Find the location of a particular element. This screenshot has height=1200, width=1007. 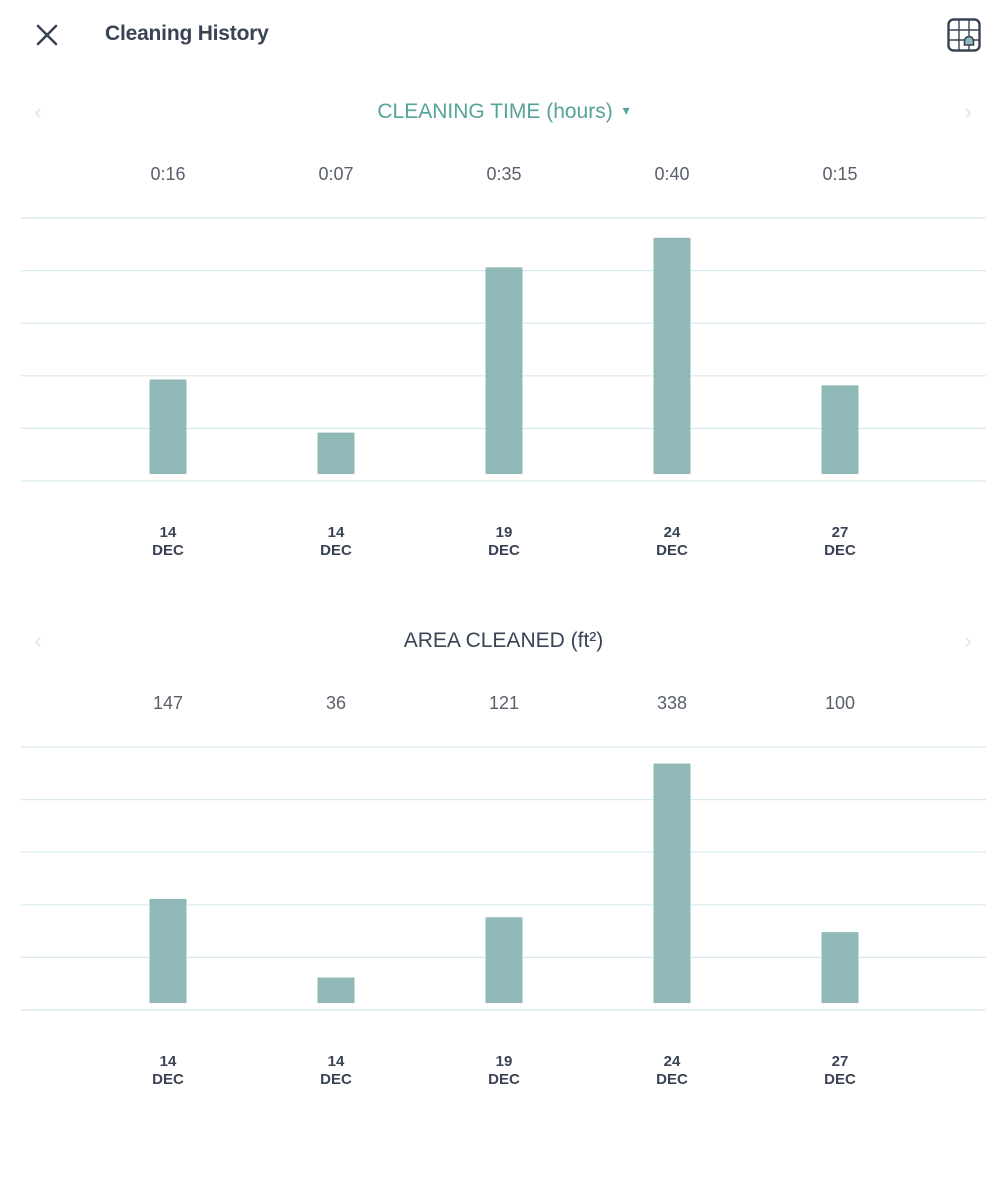

chart-title: CLEANING TIME (hours) is located at coordinates (495, 111).